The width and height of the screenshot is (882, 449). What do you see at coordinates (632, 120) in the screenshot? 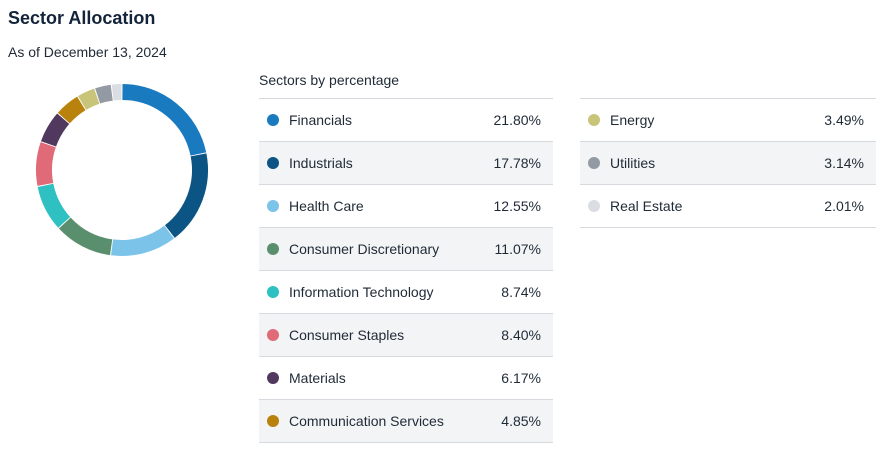
I see `sector-name: Energy` at bounding box center [632, 120].